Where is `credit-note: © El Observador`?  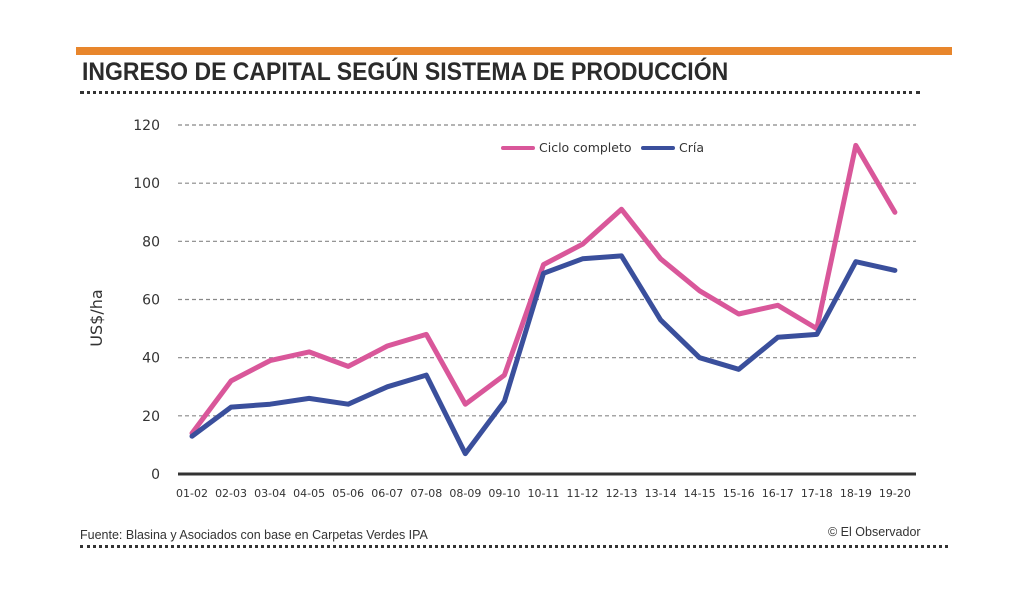
credit-note: © El Observador is located at coordinates (874, 532).